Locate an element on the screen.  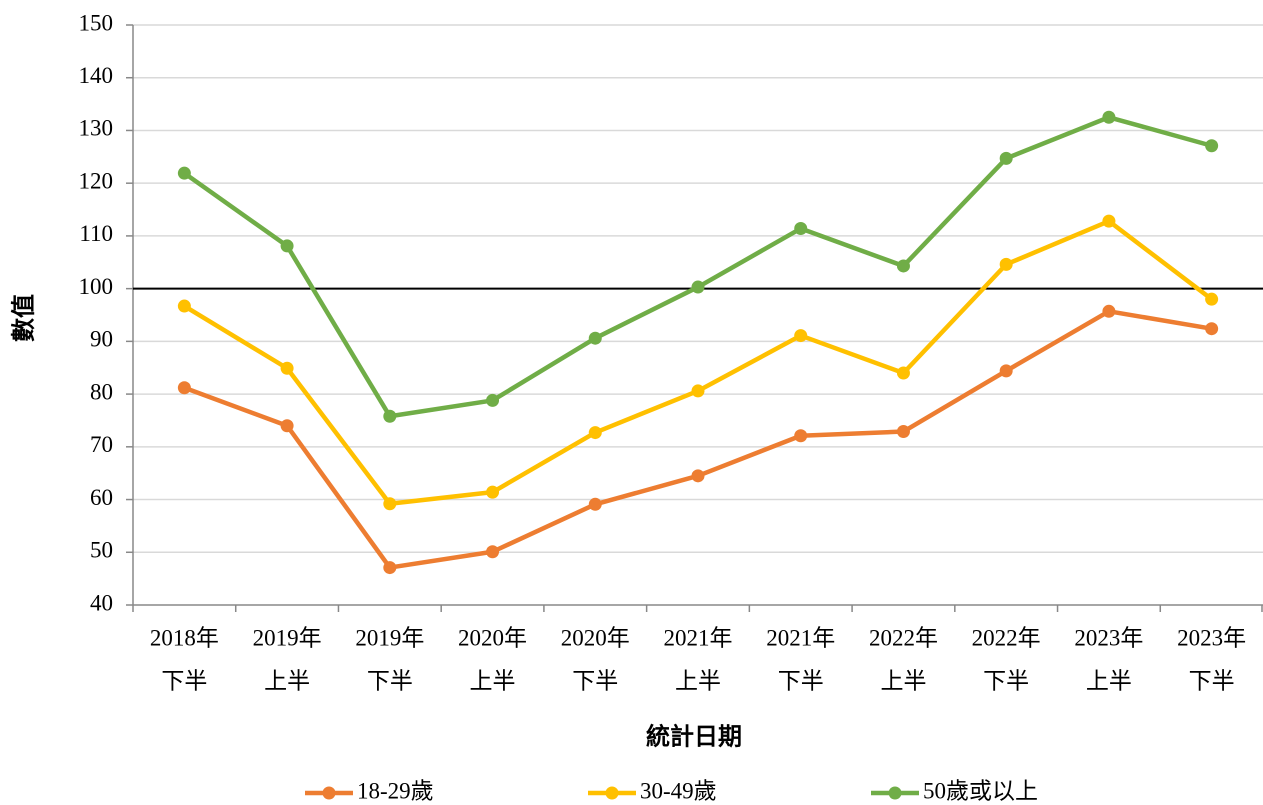
y-tick-label: 120 is located at coordinates (96, 180).